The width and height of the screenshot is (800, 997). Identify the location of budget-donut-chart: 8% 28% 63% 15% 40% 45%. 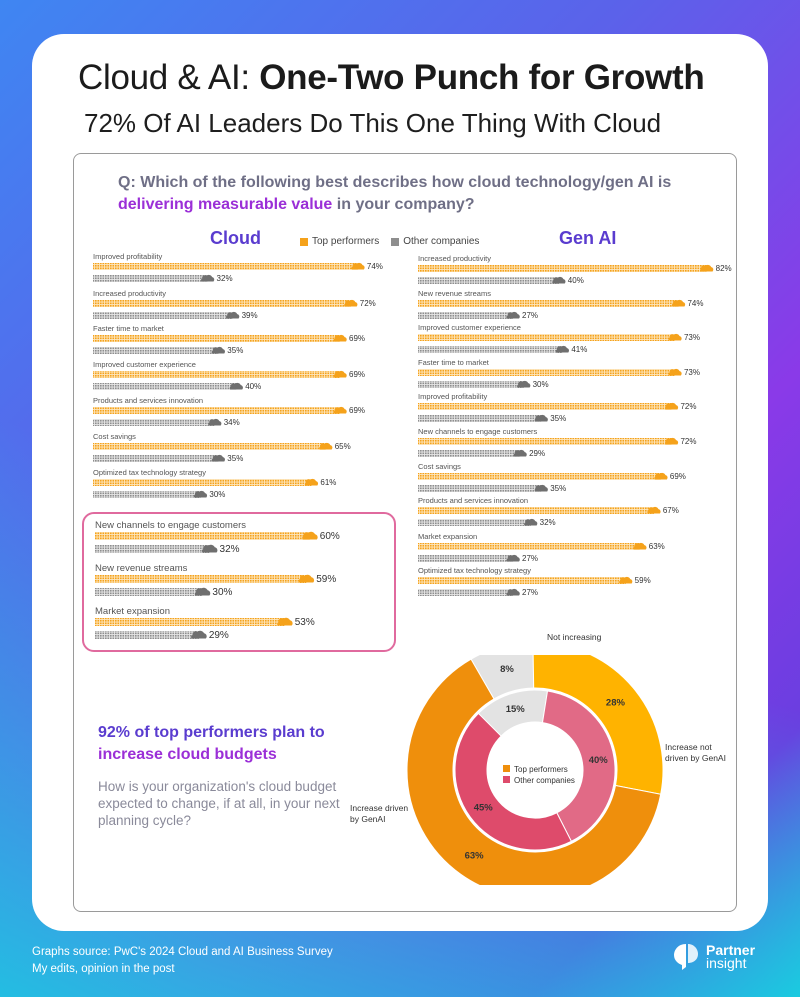
(535, 770).